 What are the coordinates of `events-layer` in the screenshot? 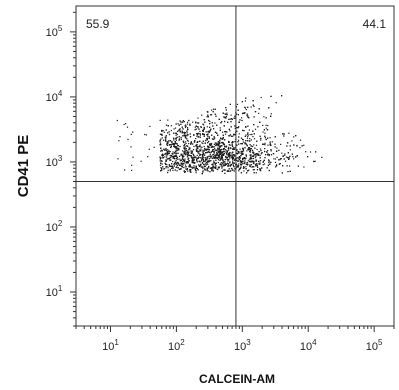 It's located at (219, 135).